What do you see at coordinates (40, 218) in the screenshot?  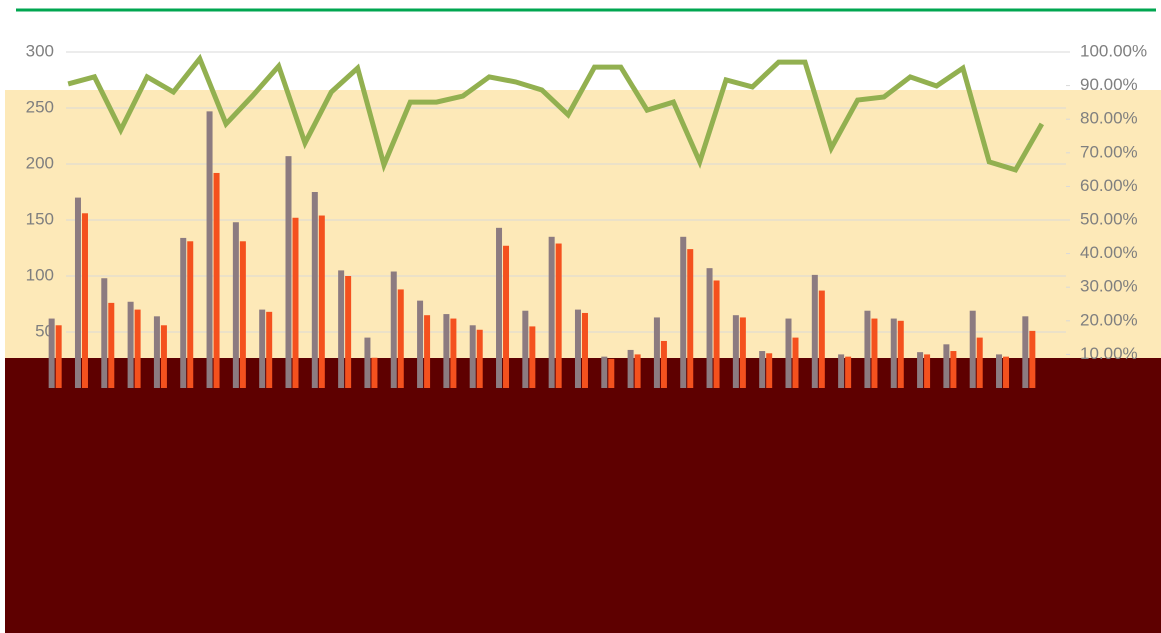 I see `y-tick-label: 150` at bounding box center [40, 218].